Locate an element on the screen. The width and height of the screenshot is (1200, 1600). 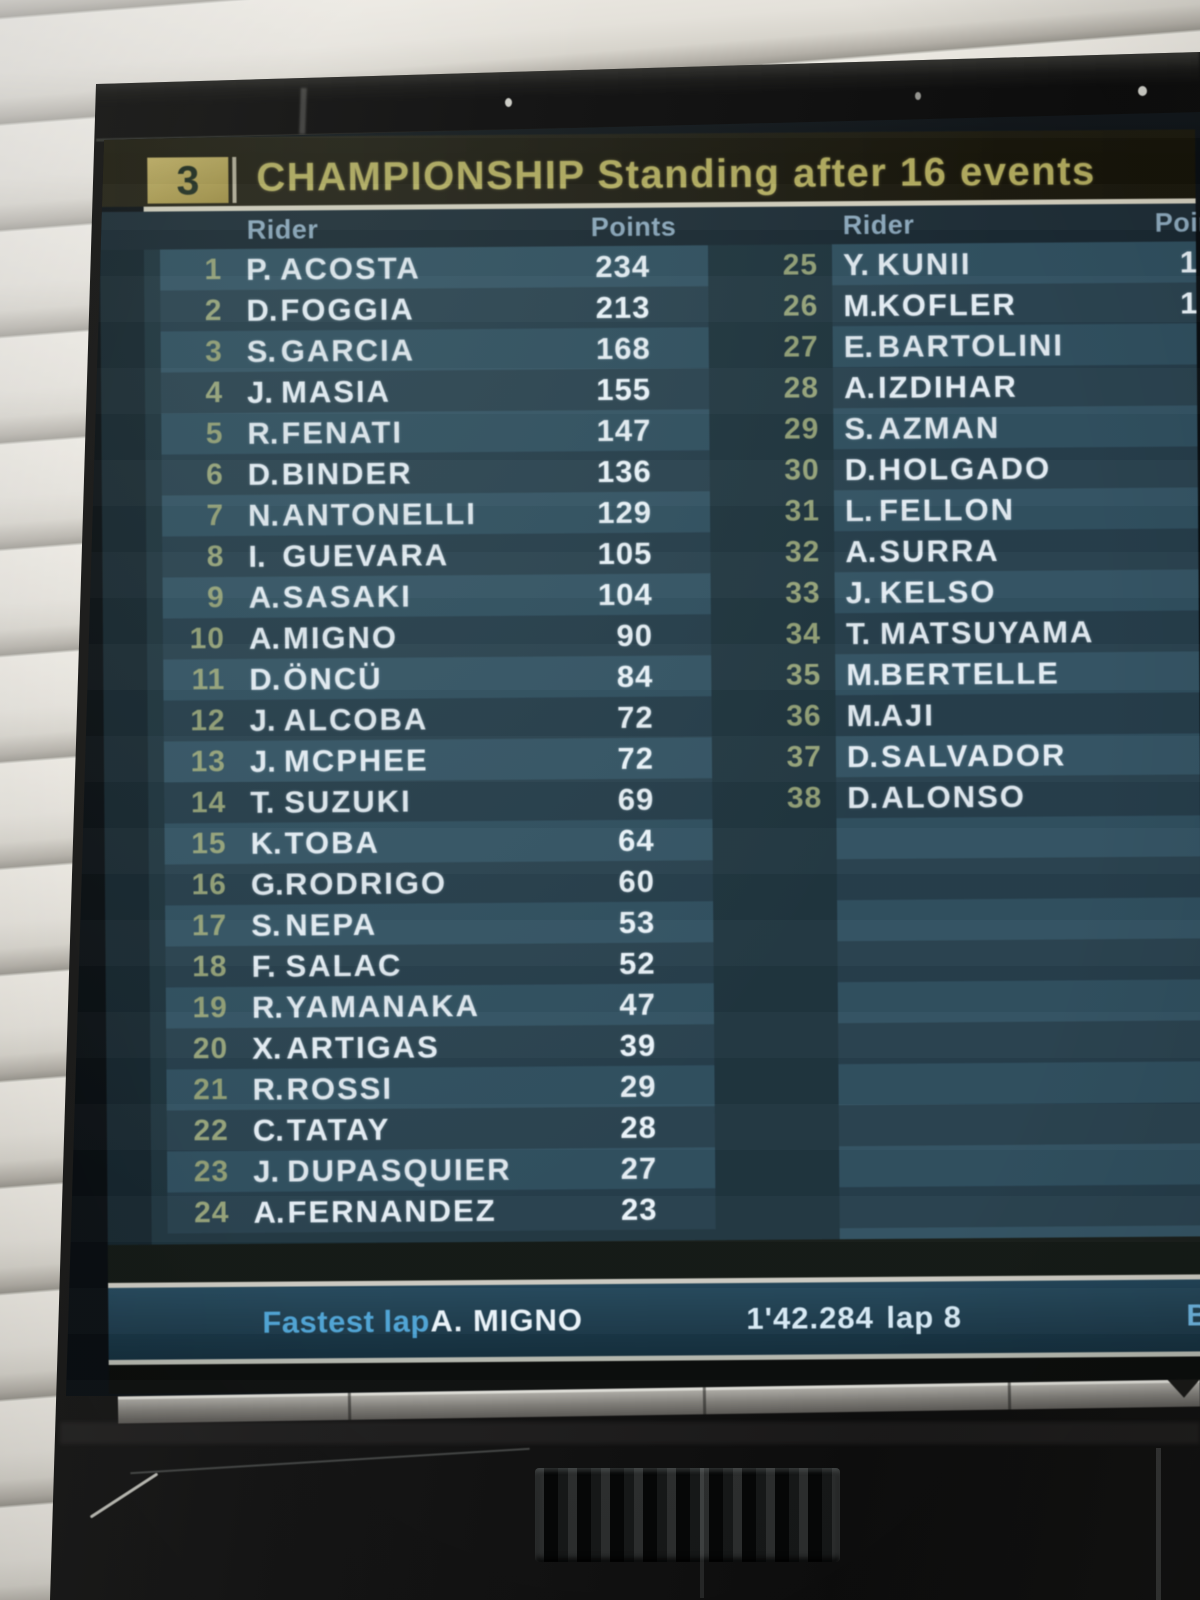
rider-surname: RODRIGO is located at coordinates (366, 883).